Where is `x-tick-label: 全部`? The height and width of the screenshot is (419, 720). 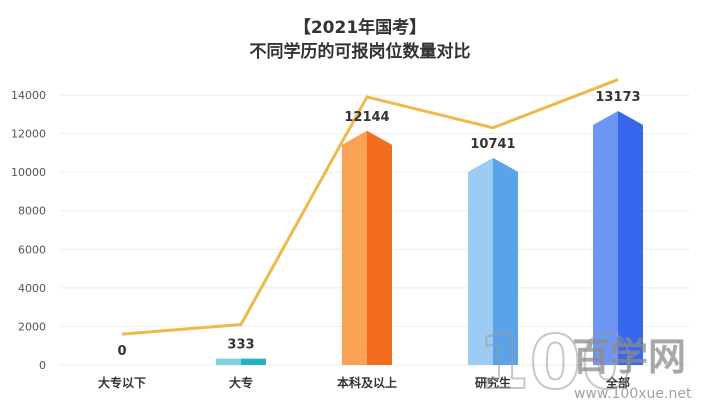
x-tick-label: 全部 is located at coordinates (617, 382).